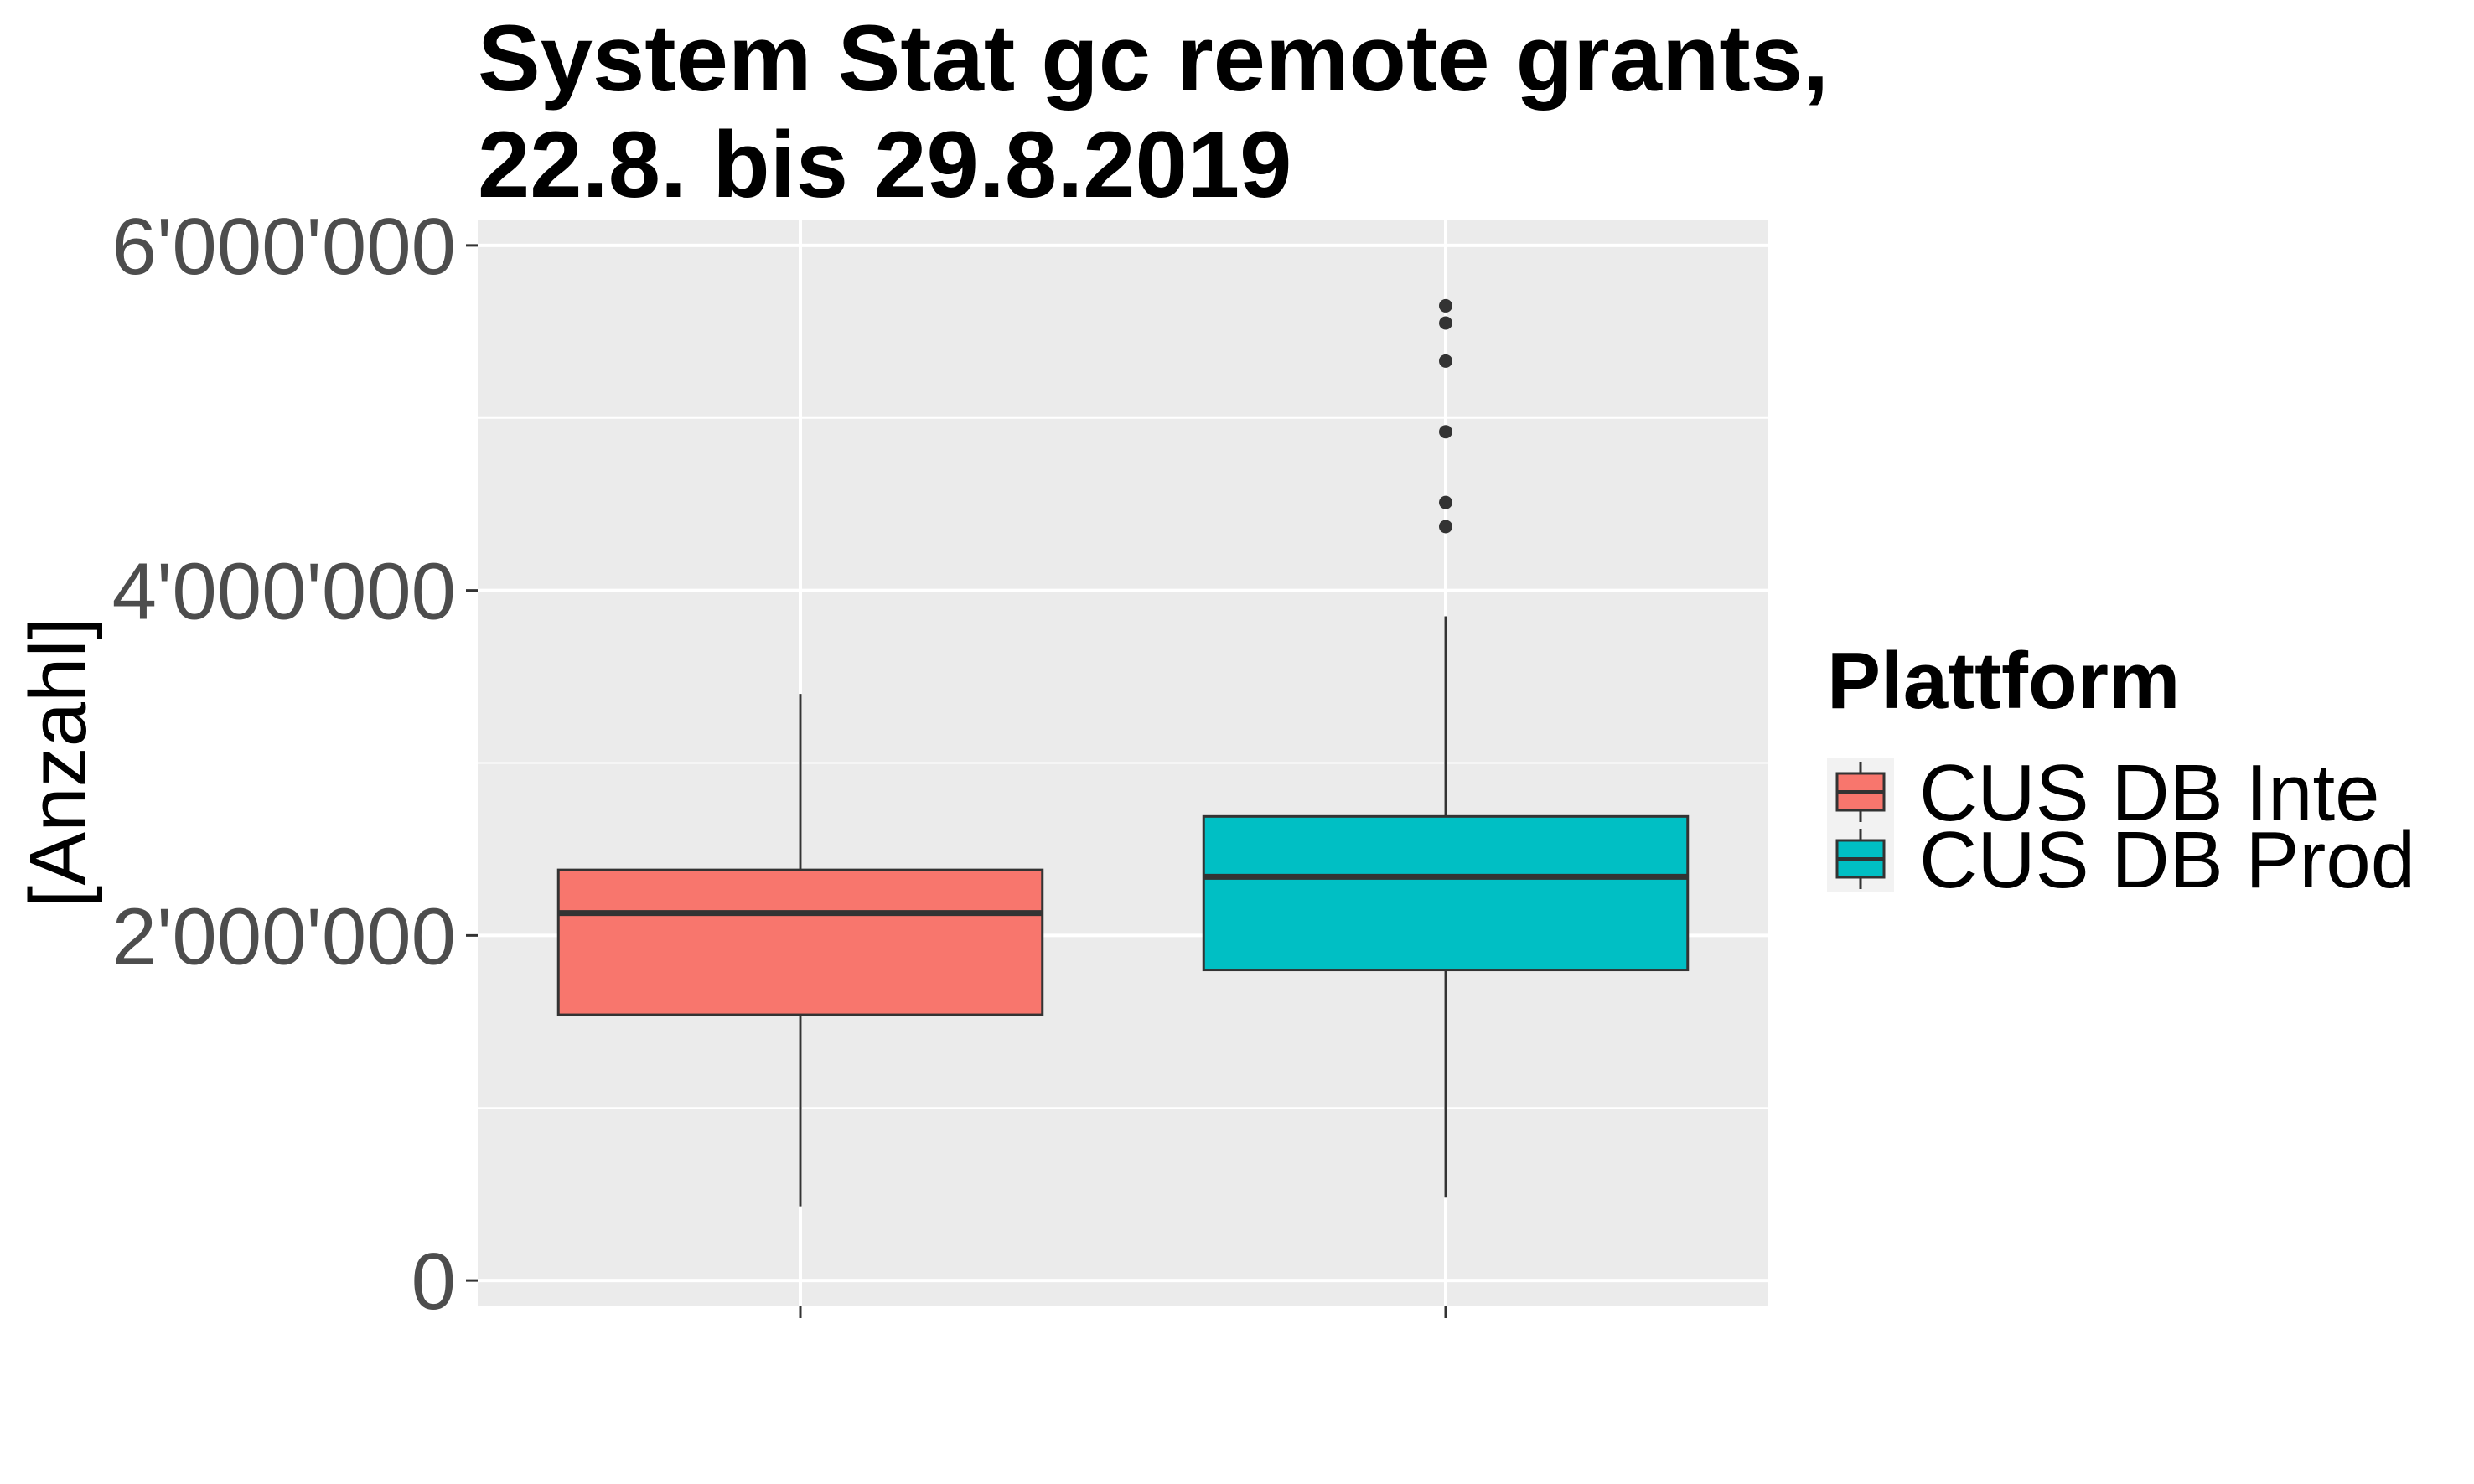 This screenshot has height=1484, width=2474. What do you see at coordinates (284, 936) in the screenshot?
I see `y-tick-label: 2'000'000` at bounding box center [284, 936].